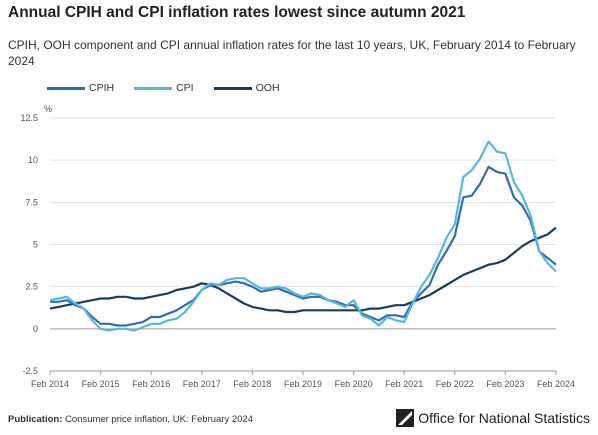 The height and width of the screenshot is (435, 598). Describe the element at coordinates (31, 287) in the screenshot. I see `y-tick-label: 2.5` at that location.